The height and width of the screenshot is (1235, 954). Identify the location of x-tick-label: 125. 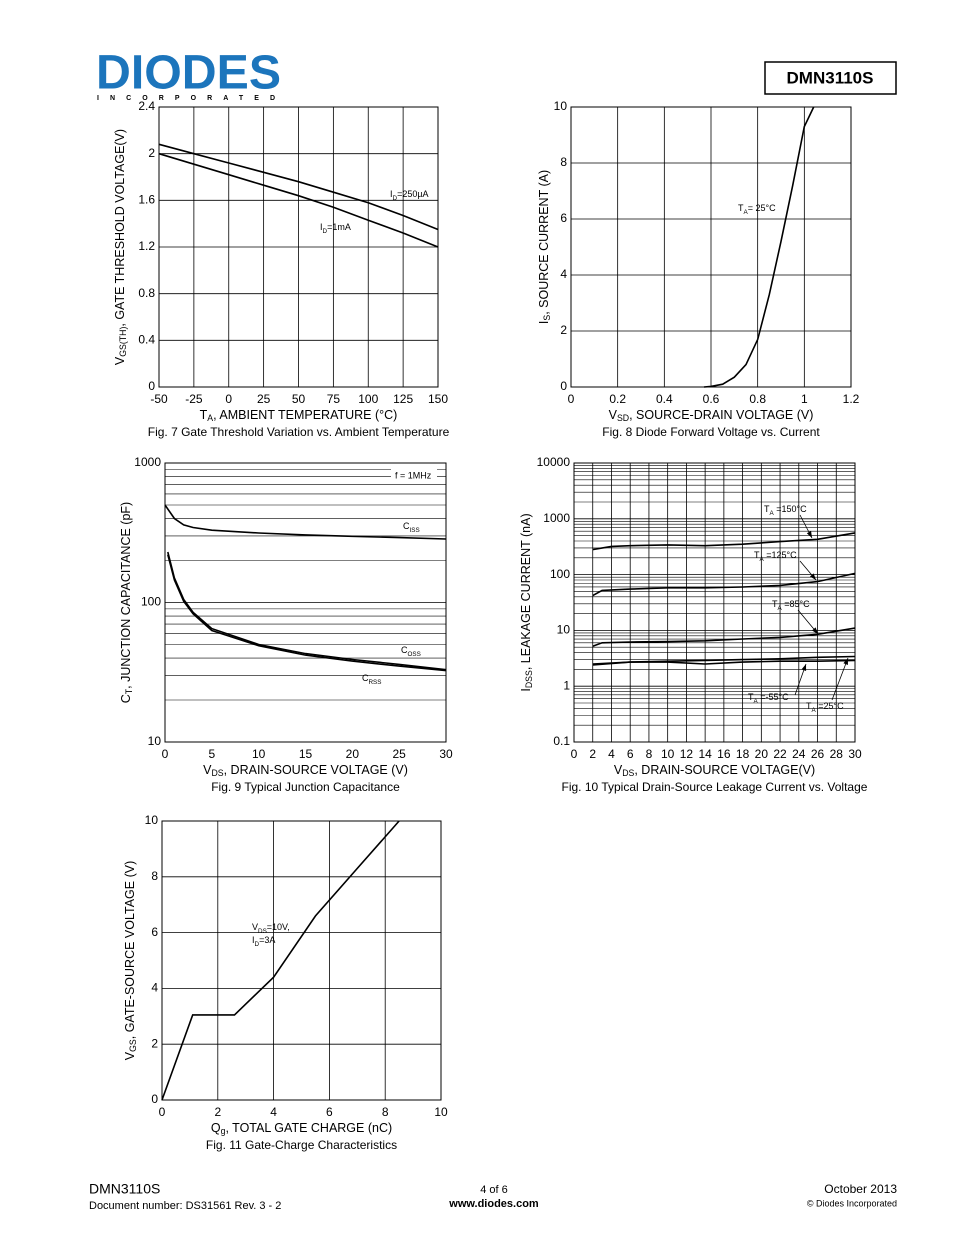
(403, 399).